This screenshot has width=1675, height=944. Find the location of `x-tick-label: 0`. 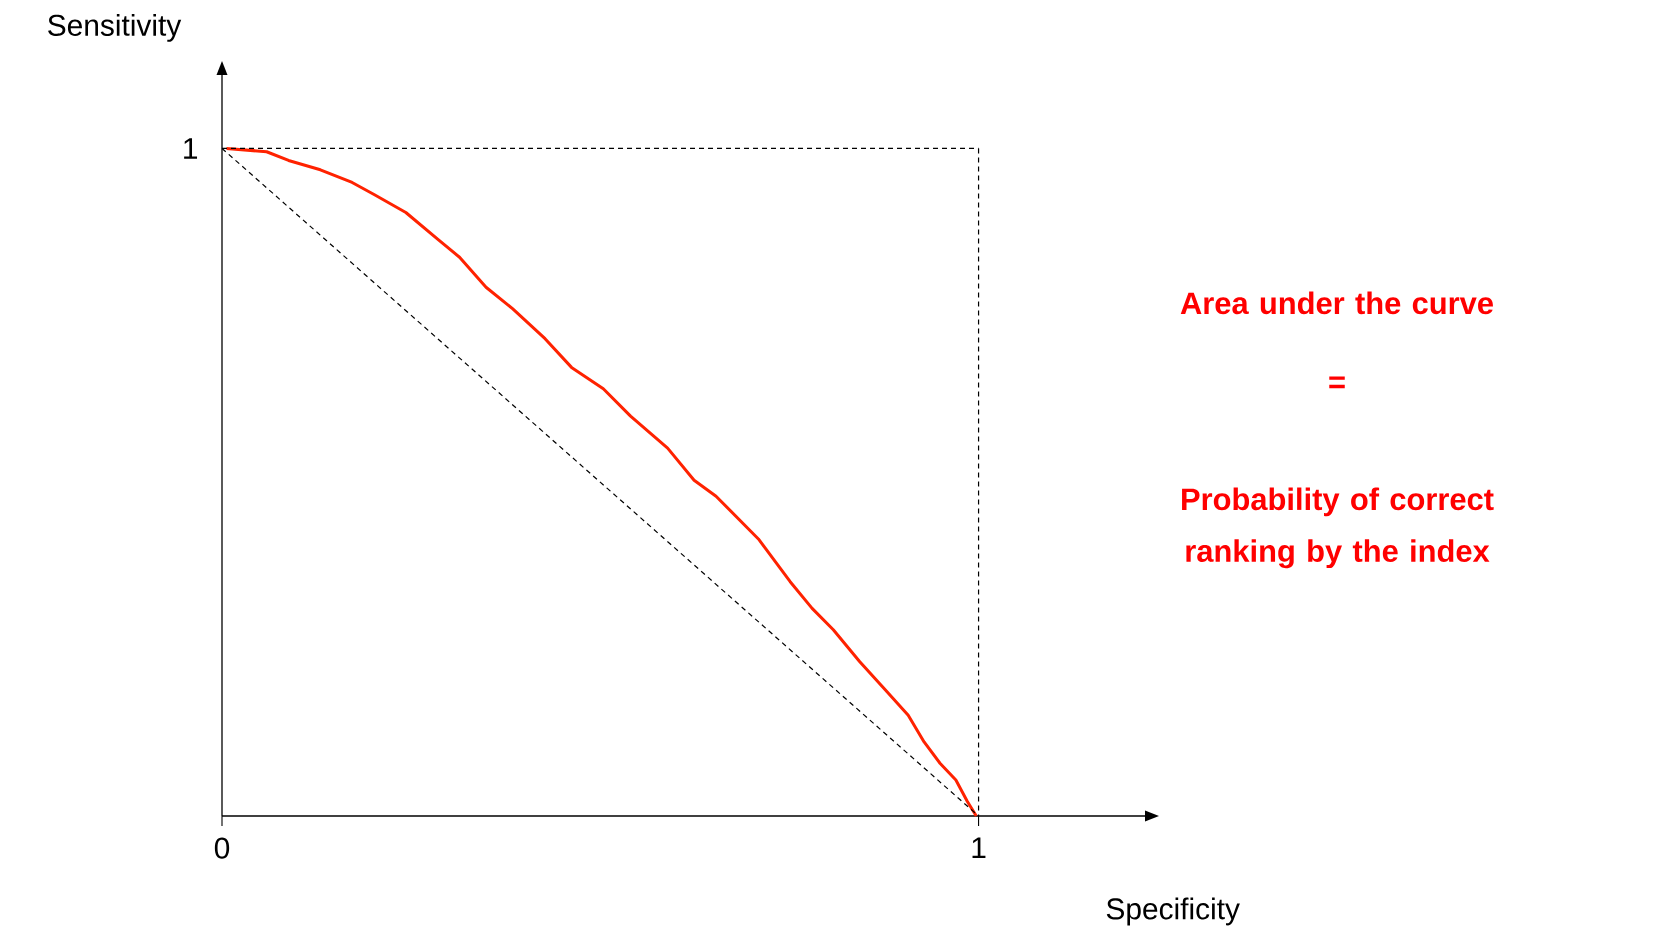

x-tick-label: 0 is located at coordinates (222, 848).